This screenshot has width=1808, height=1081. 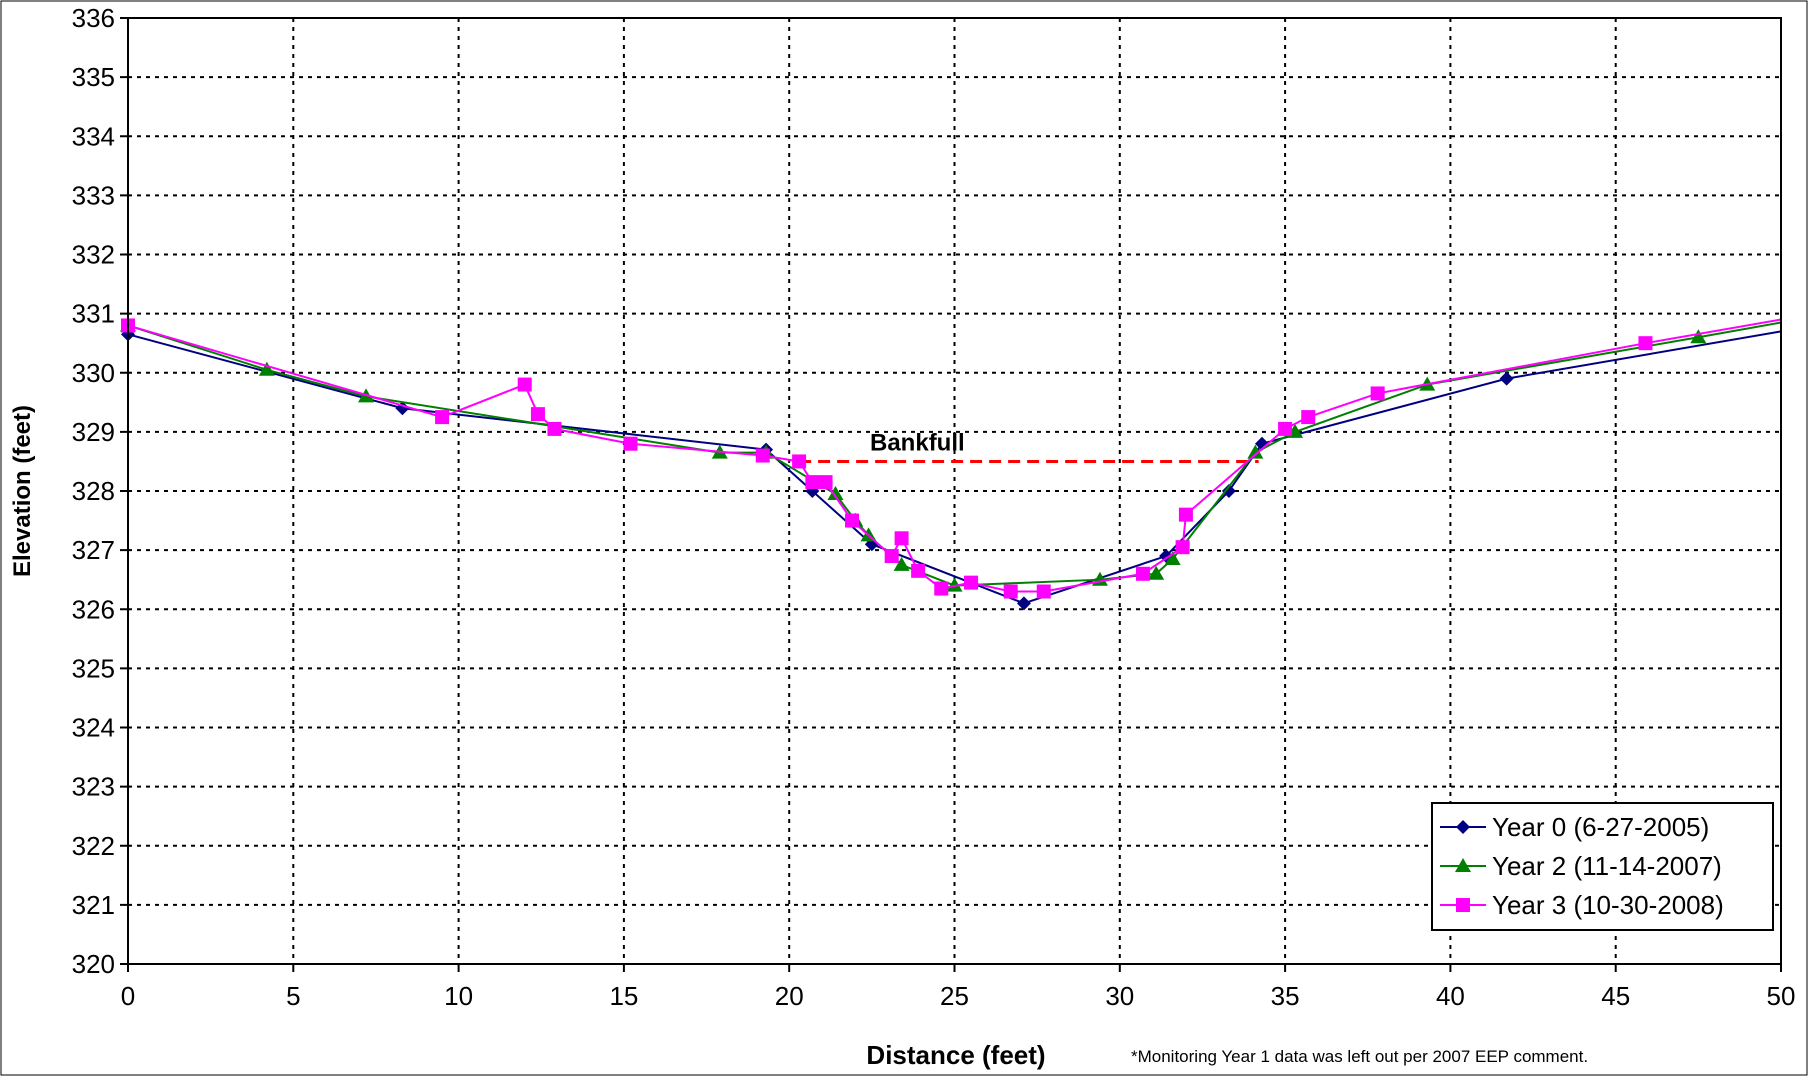 What do you see at coordinates (93, 491) in the screenshot?
I see `y-tick-label: 328` at bounding box center [93, 491].